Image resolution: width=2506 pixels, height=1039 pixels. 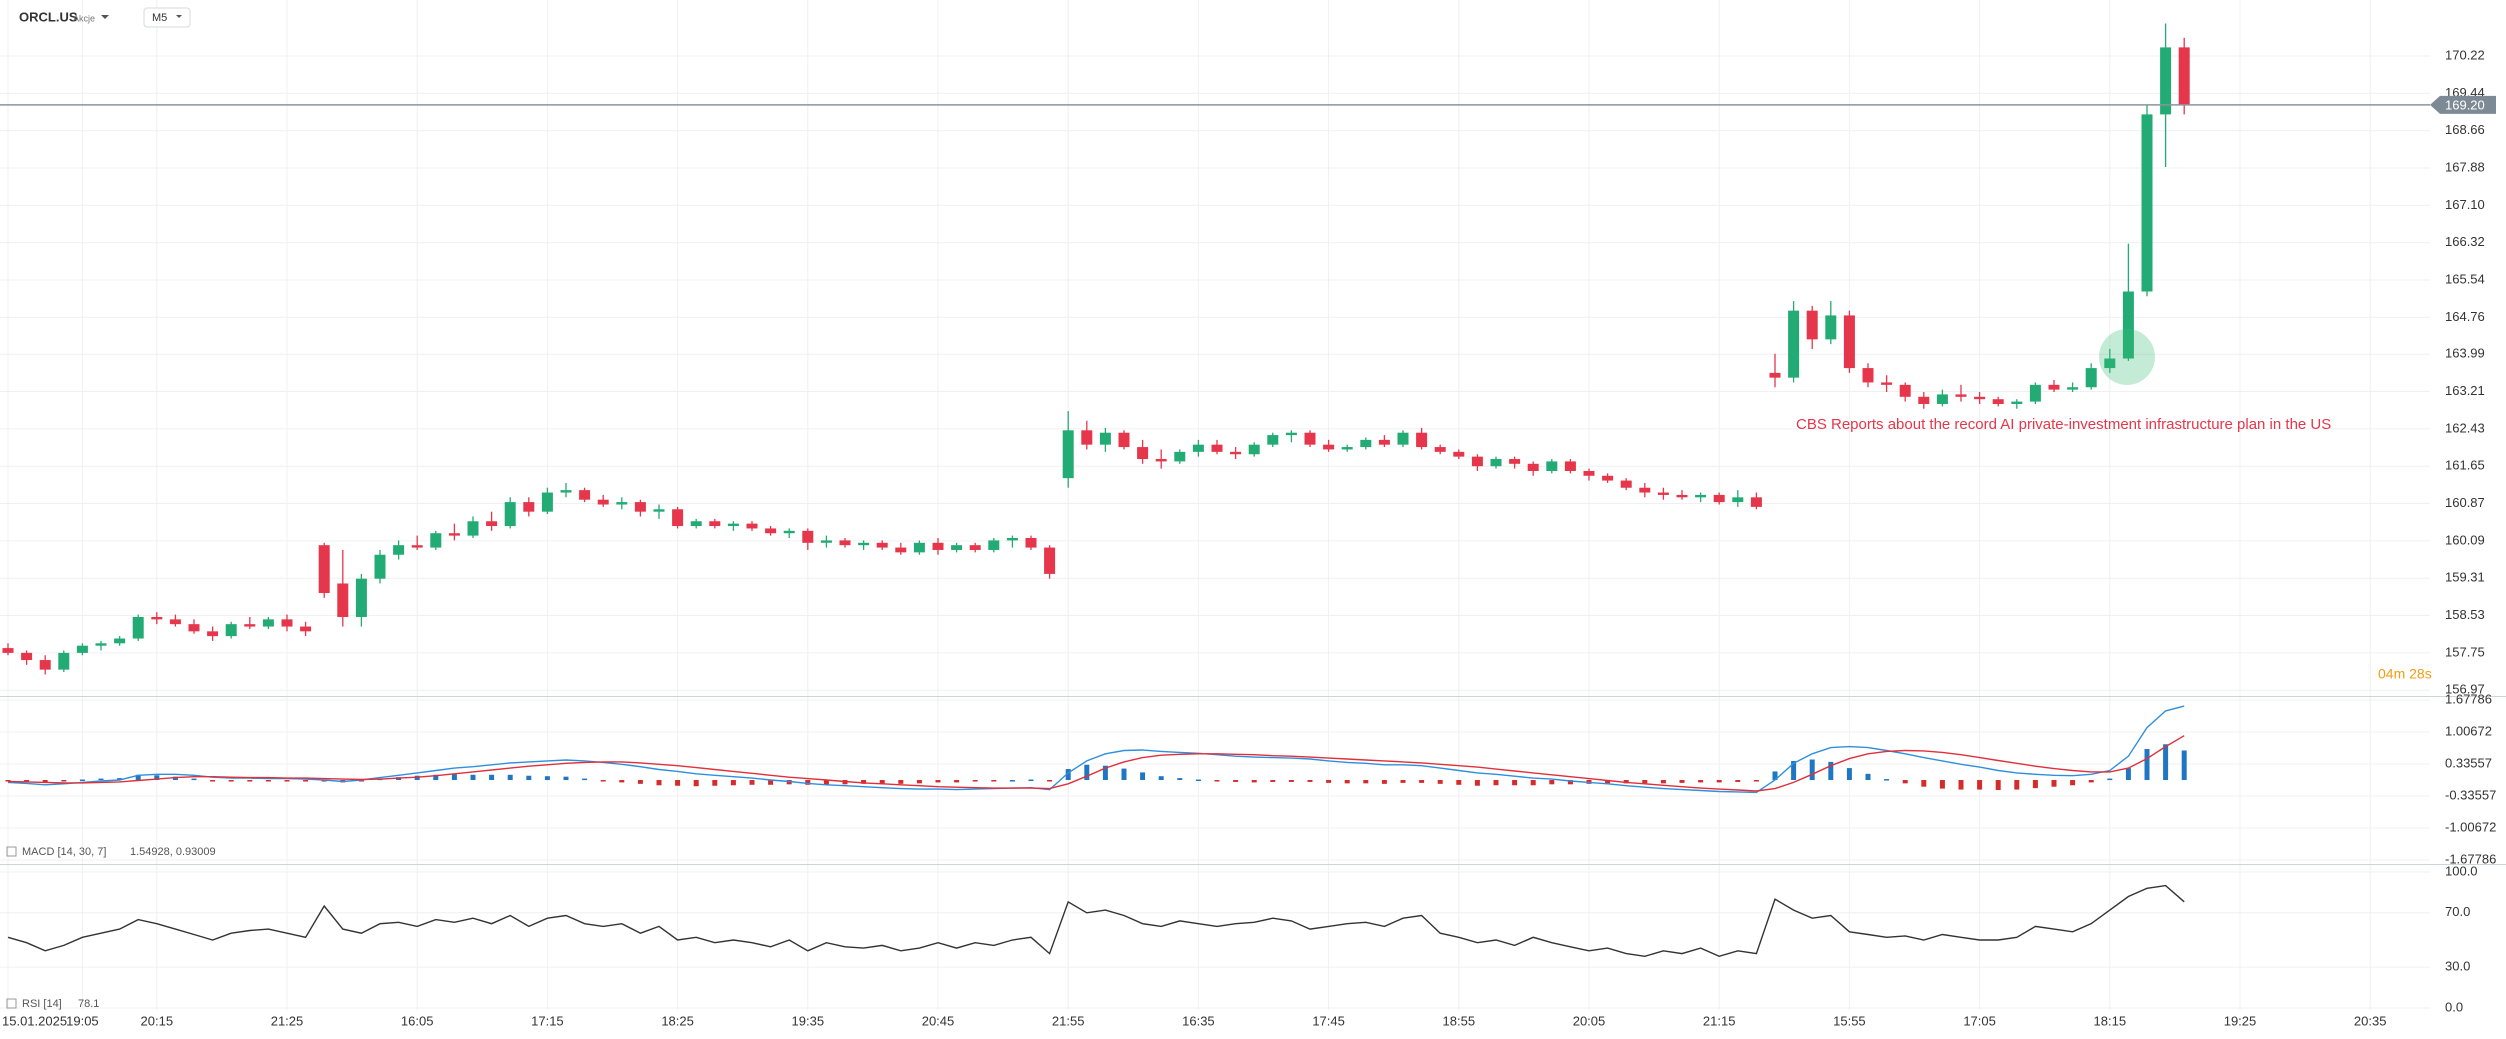 What do you see at coordinates (2405, 674) in the screenshot?
I see `countdown: 04m 28s` at bounding box center [2405, 674].